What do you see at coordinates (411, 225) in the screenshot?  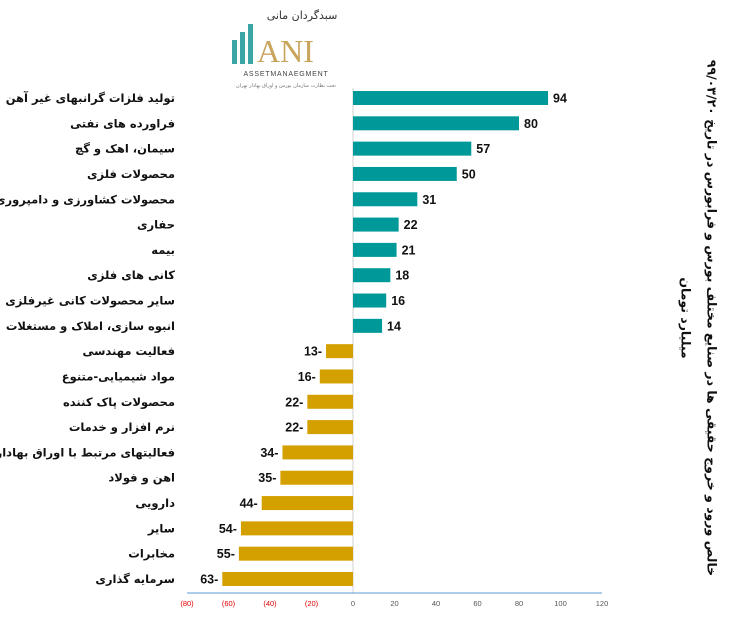 I see `data-label: 22` at bounding box center [411, 225].